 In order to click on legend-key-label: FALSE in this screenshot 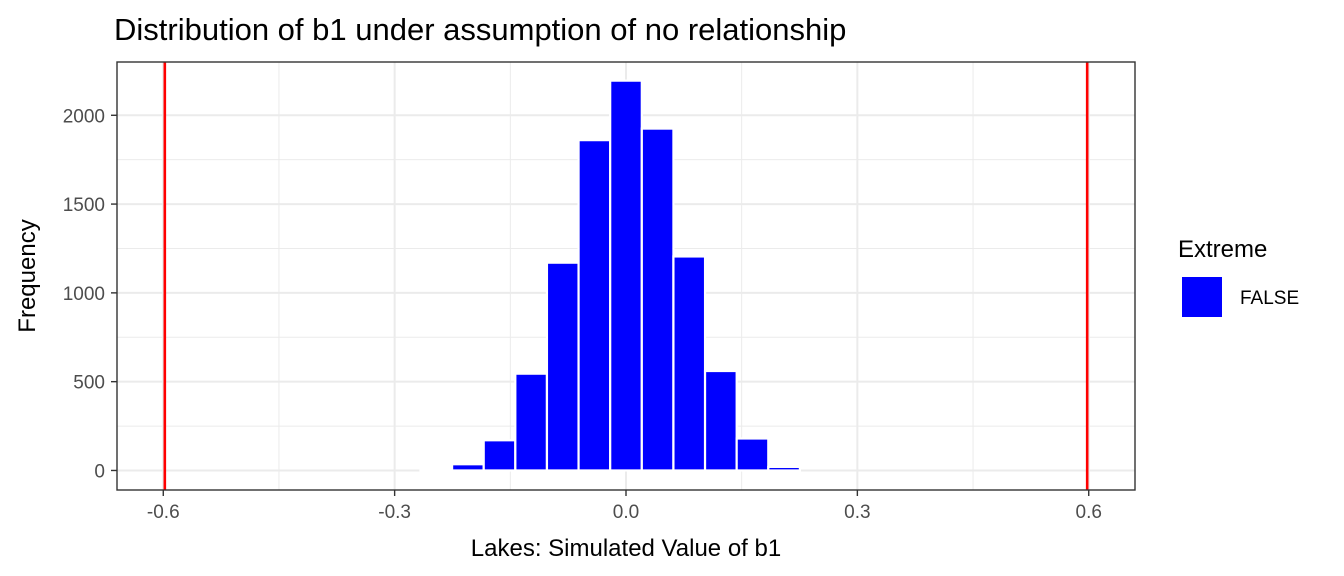, I will do `click(1269, 298)`.